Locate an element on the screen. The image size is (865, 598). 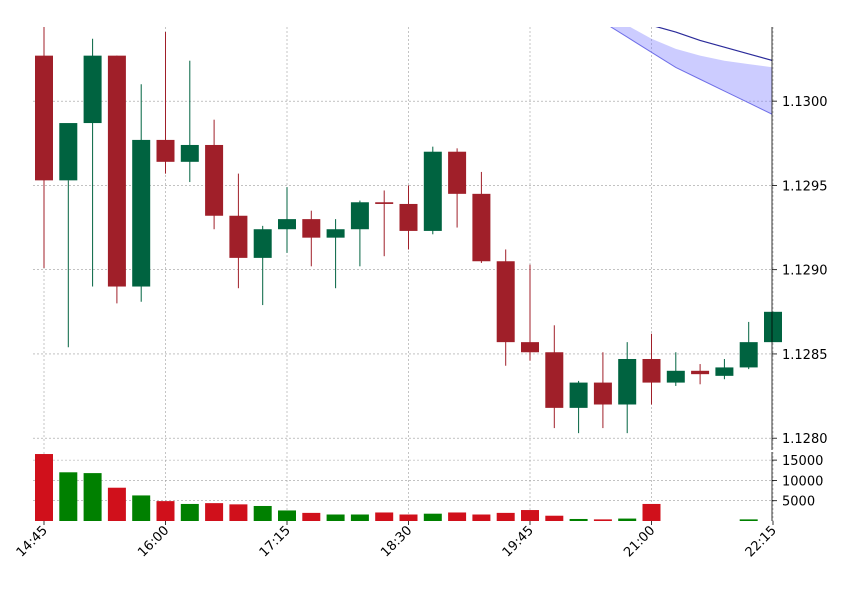
price-tick-label: 1.1285 is located at coordinates (805, 355).